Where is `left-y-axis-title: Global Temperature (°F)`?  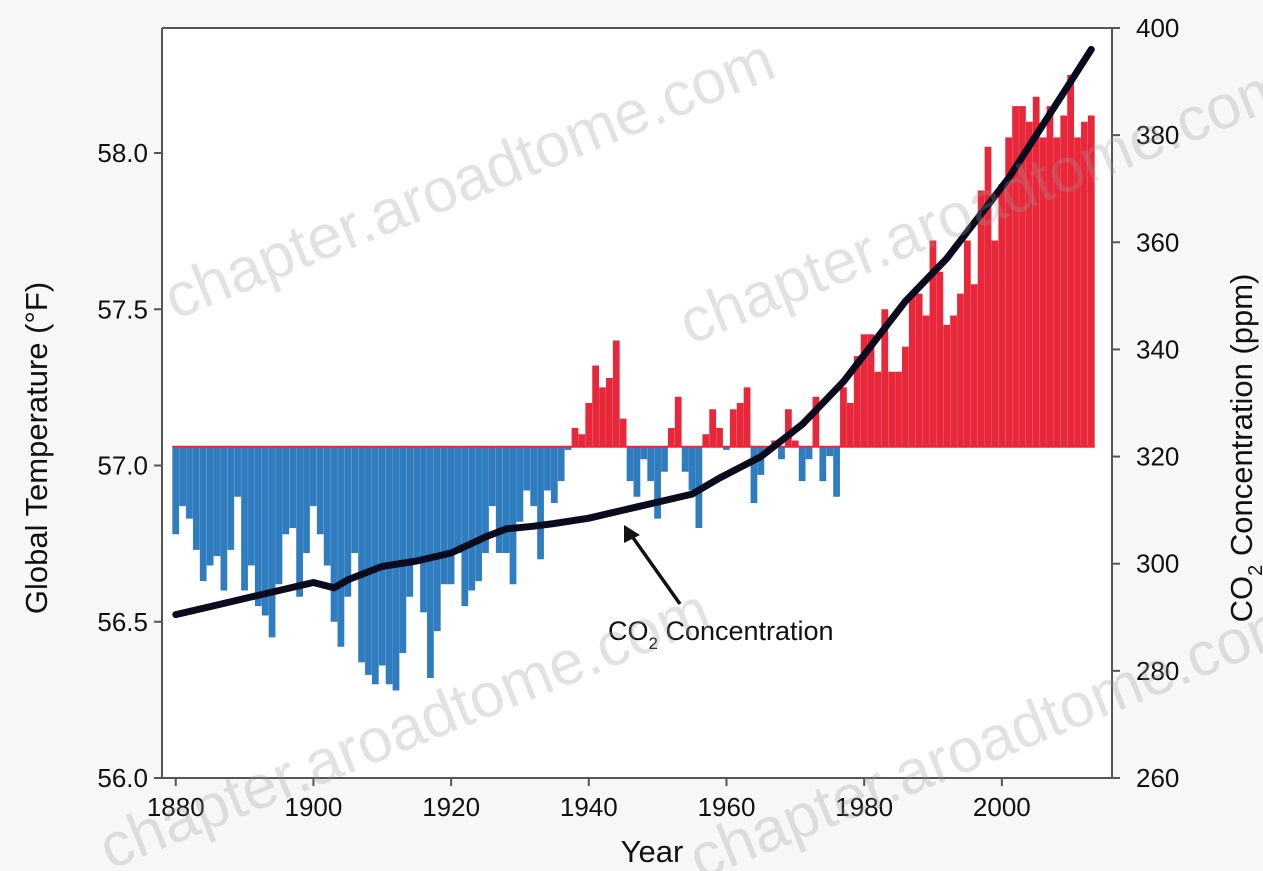 left-y-axis-title: Global Temperature (°F) is located at coordinates (36, 448).